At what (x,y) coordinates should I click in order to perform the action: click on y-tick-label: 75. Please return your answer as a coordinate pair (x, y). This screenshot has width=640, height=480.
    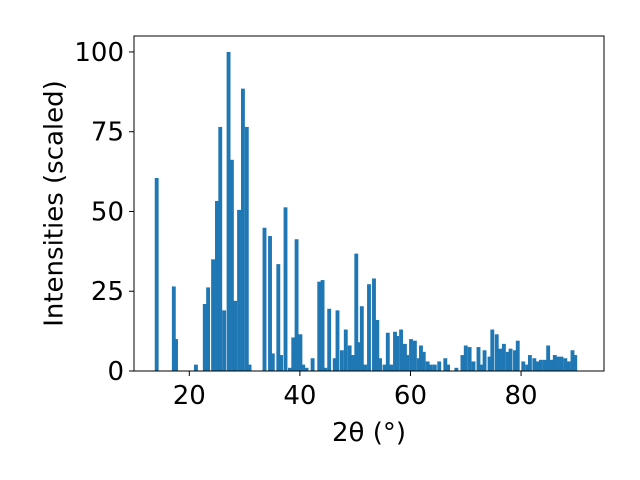
    Looking at the image, I should click on (107, 133).